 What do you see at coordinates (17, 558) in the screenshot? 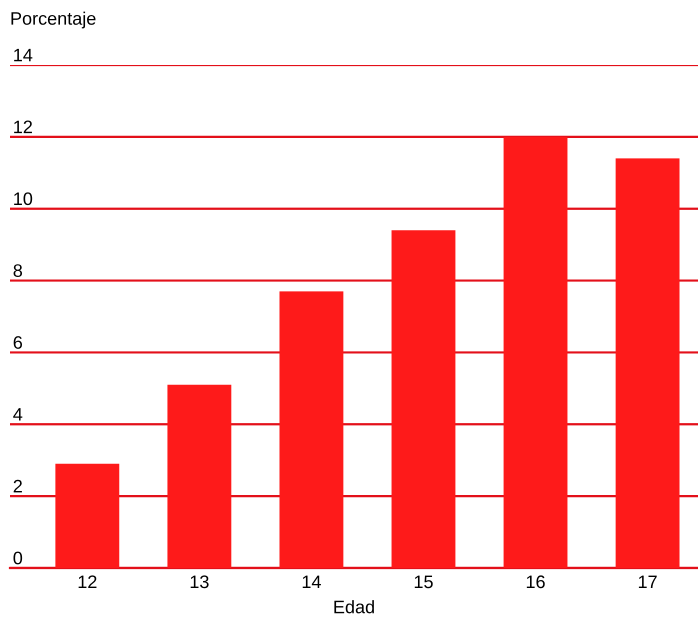
I see `y-tick-label: 0` at bounding box center [17, 558].